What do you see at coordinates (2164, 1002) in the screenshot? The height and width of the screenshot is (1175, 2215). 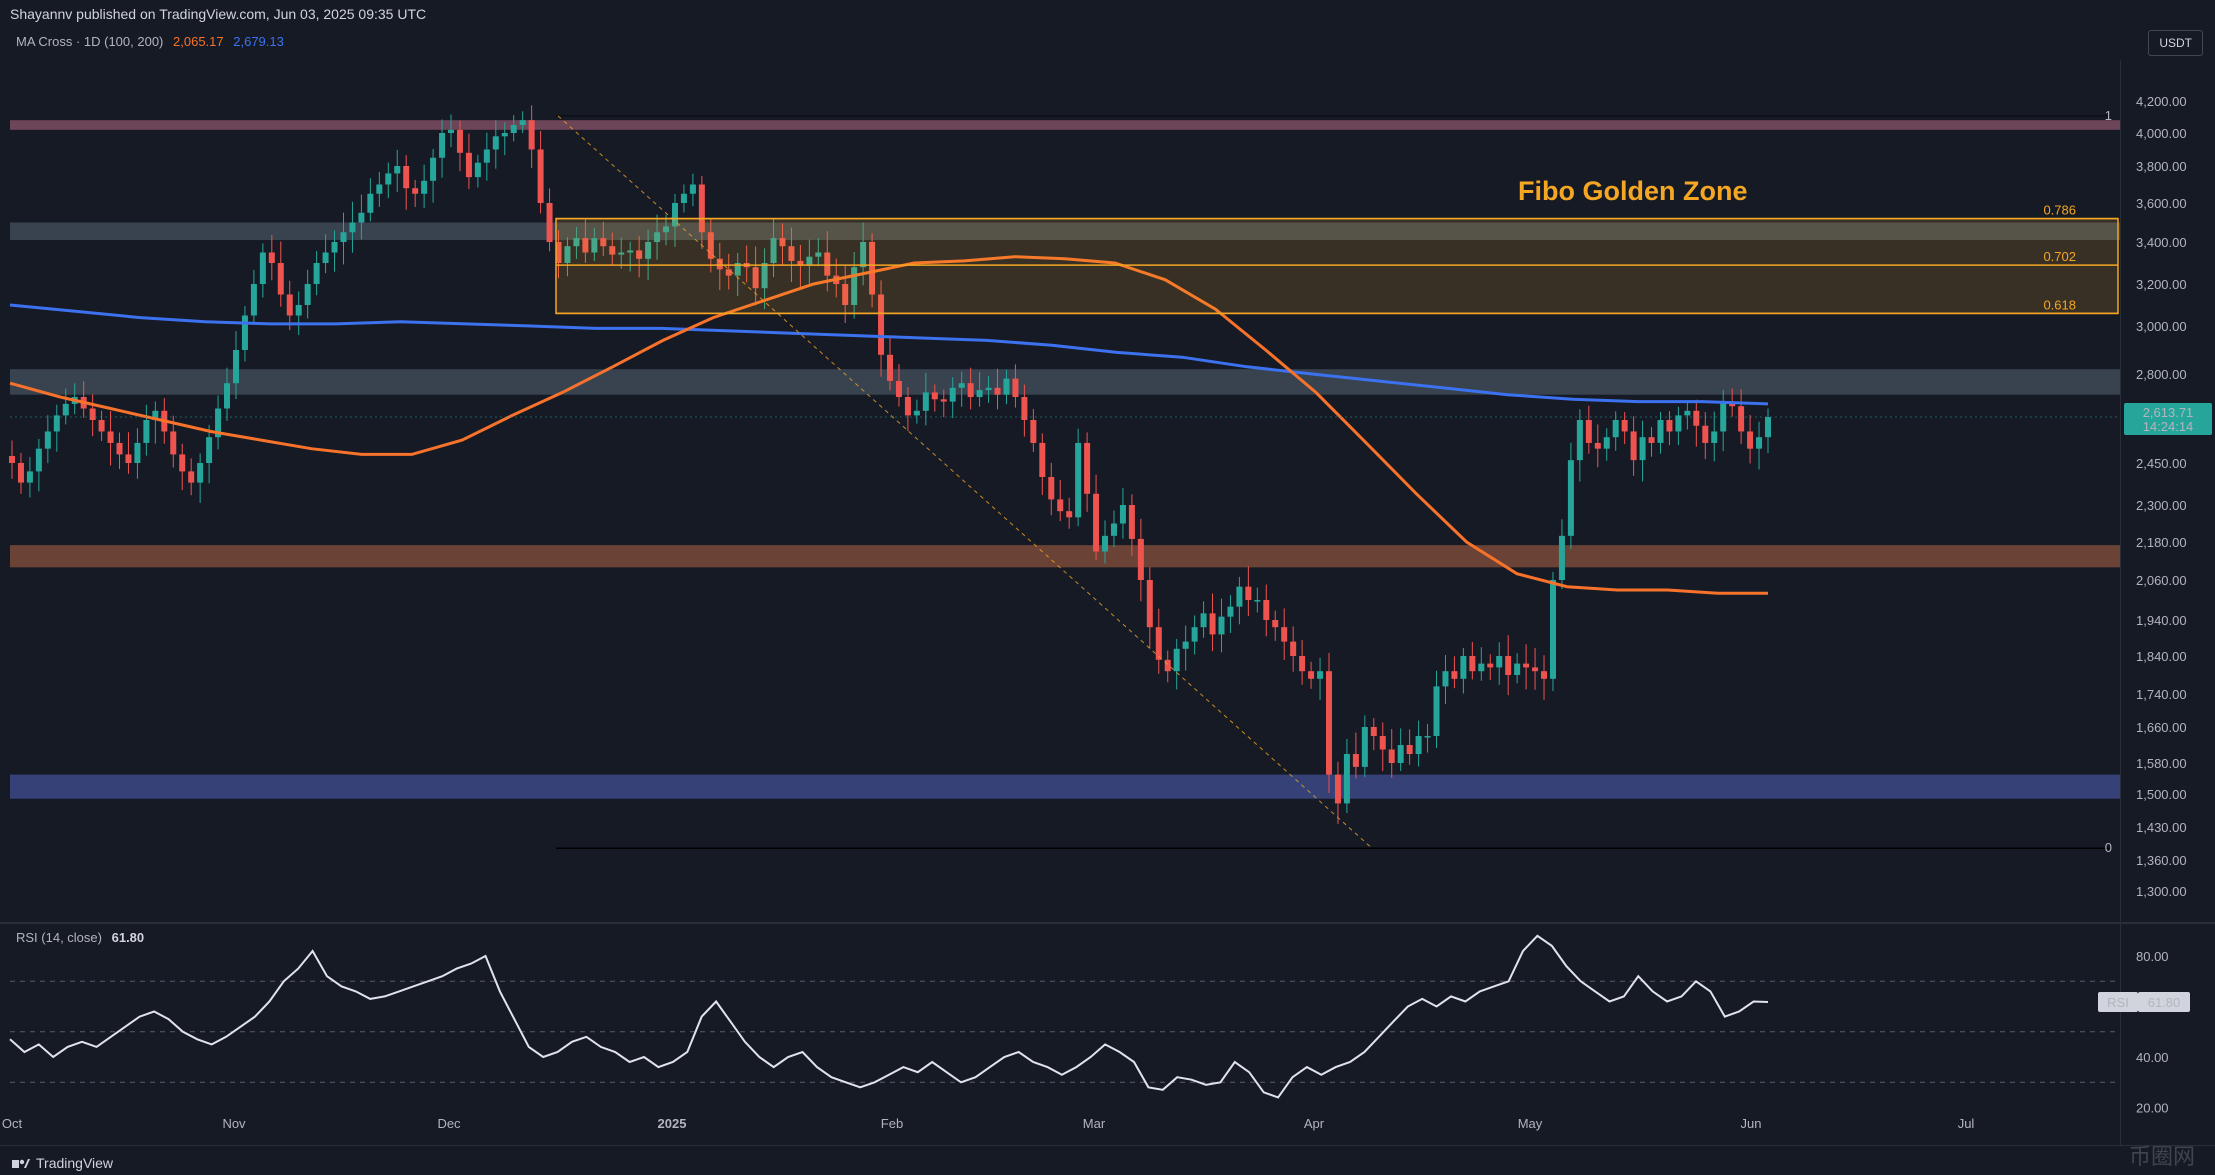 I see `rsi-value-tag-text: 61.80` at bounding box center [2164, 1002].